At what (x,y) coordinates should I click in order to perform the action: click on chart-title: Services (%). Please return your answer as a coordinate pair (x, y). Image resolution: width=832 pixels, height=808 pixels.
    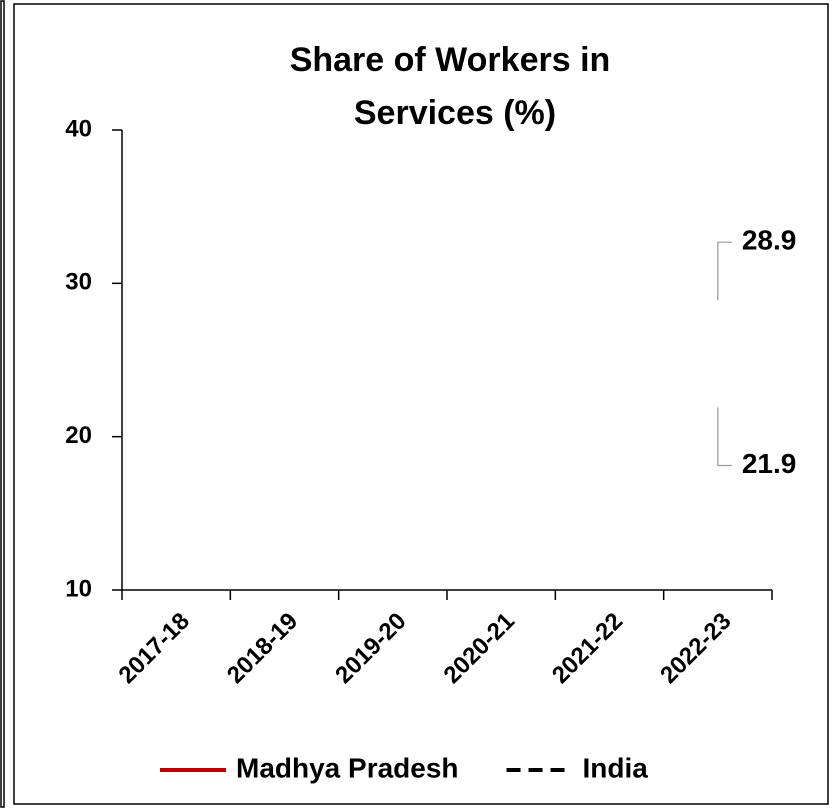
    Looking at the image, I should click on (455, 113).